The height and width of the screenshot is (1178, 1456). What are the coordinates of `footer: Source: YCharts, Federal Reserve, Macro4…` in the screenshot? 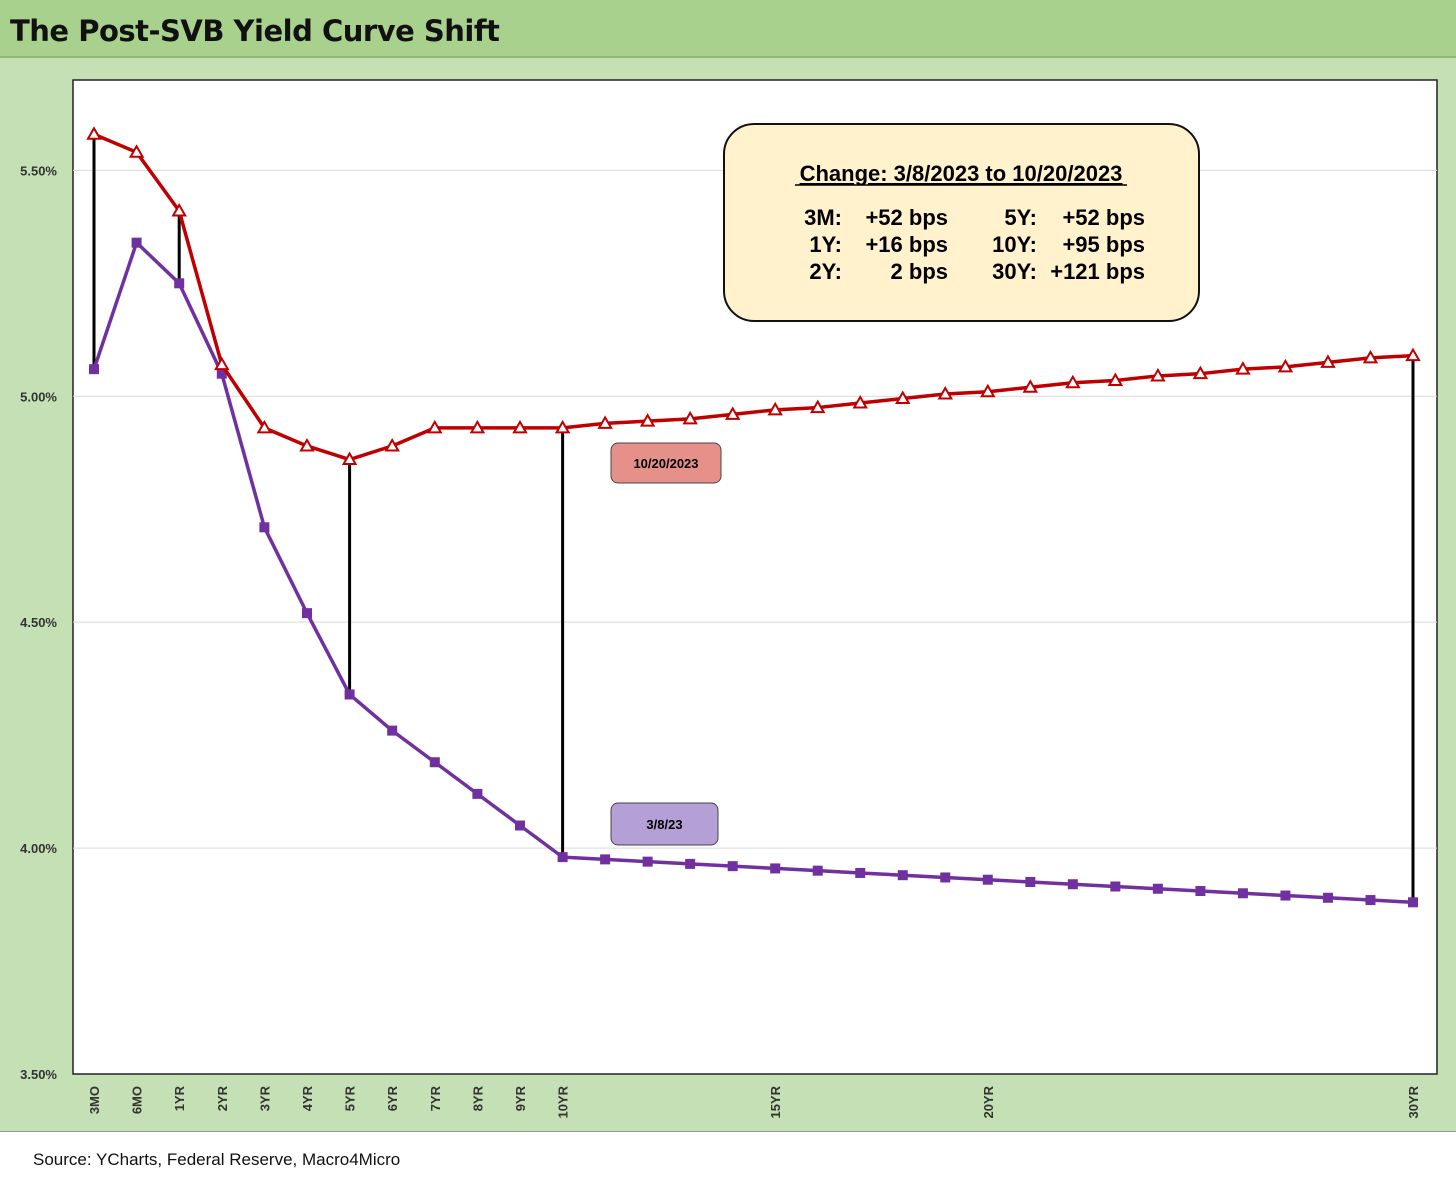 It's located at (728, 1154).